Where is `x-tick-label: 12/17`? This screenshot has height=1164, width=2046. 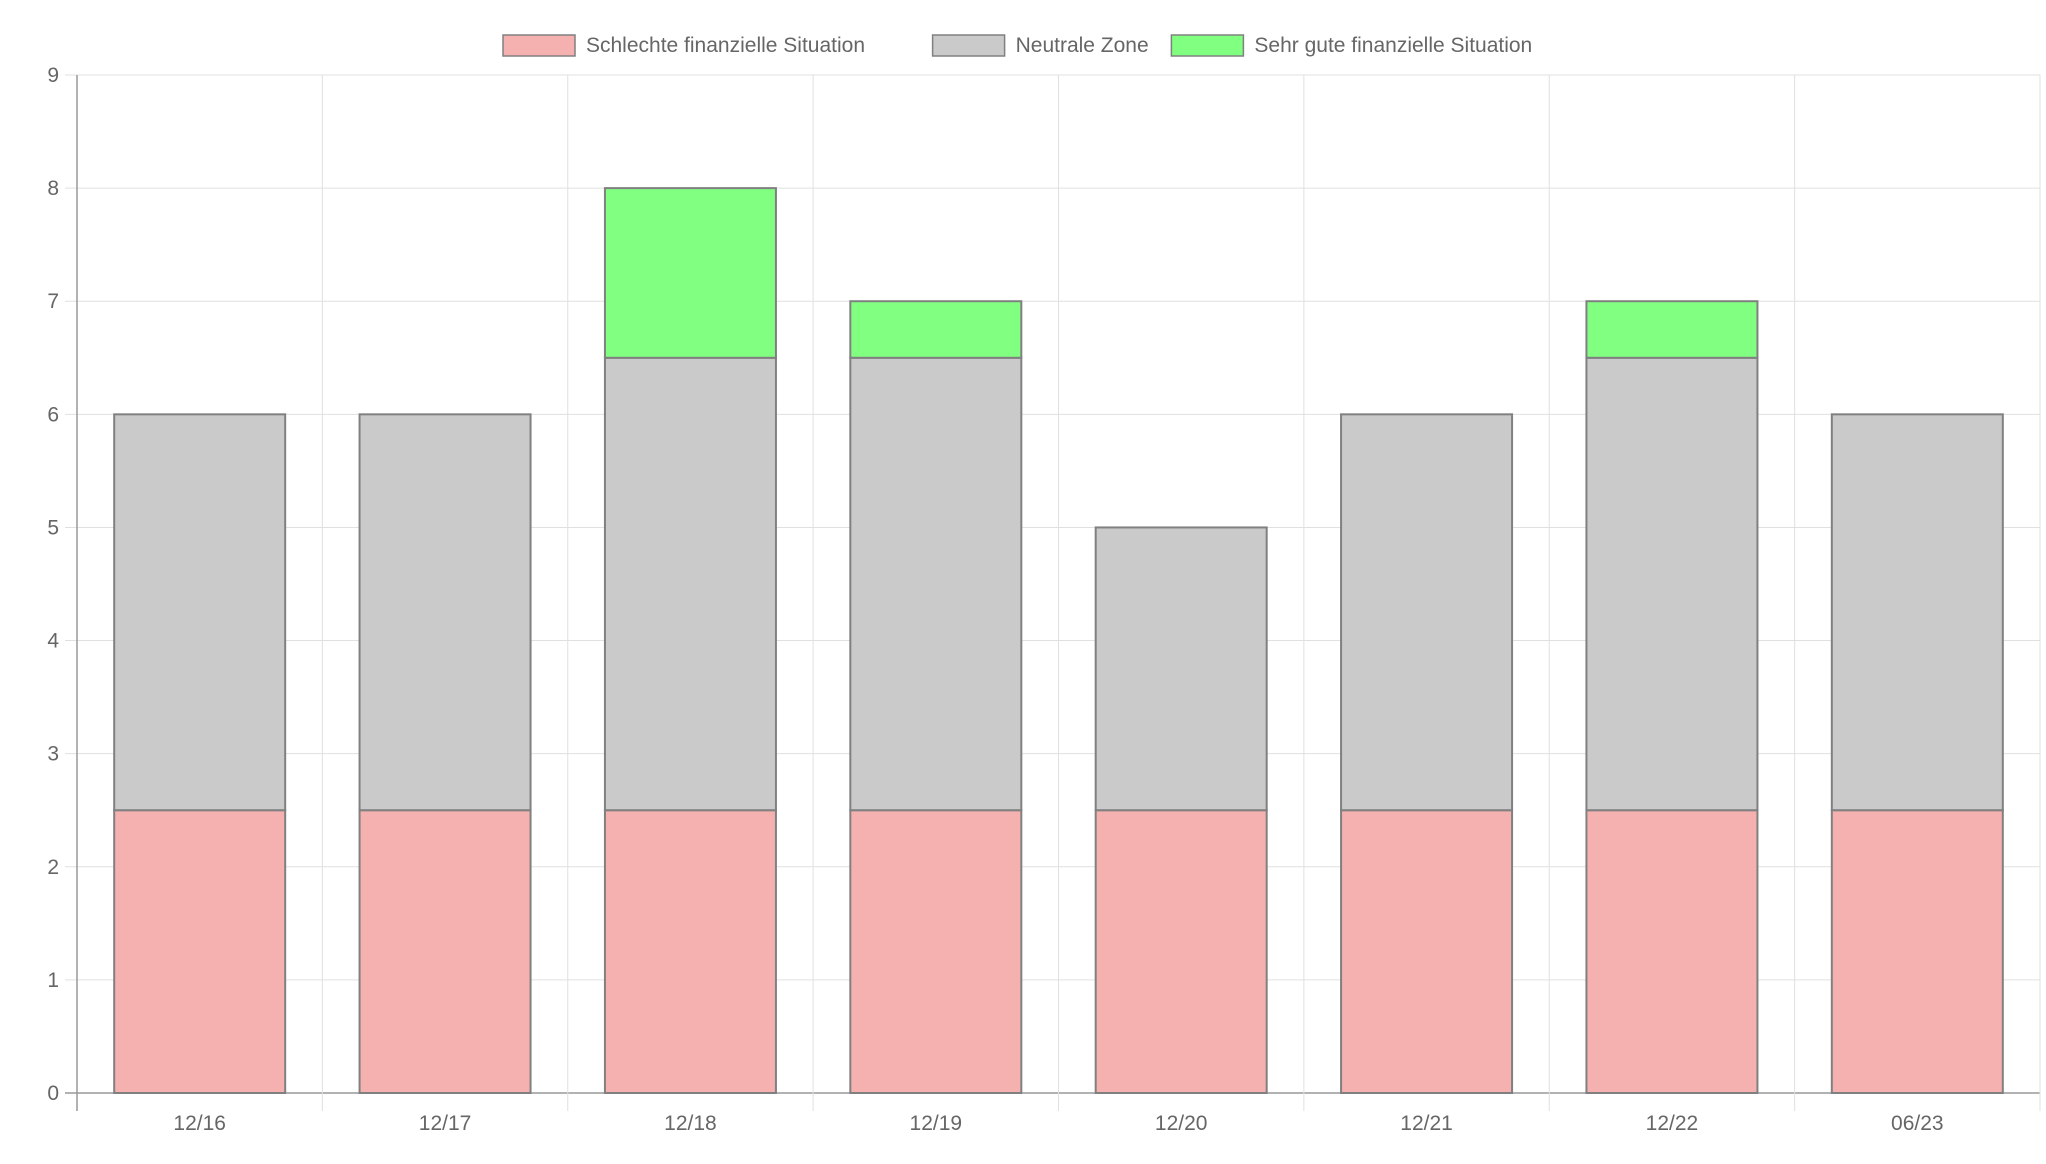 x-tick-label: 12/17 is located at coordinates (445, 1123).